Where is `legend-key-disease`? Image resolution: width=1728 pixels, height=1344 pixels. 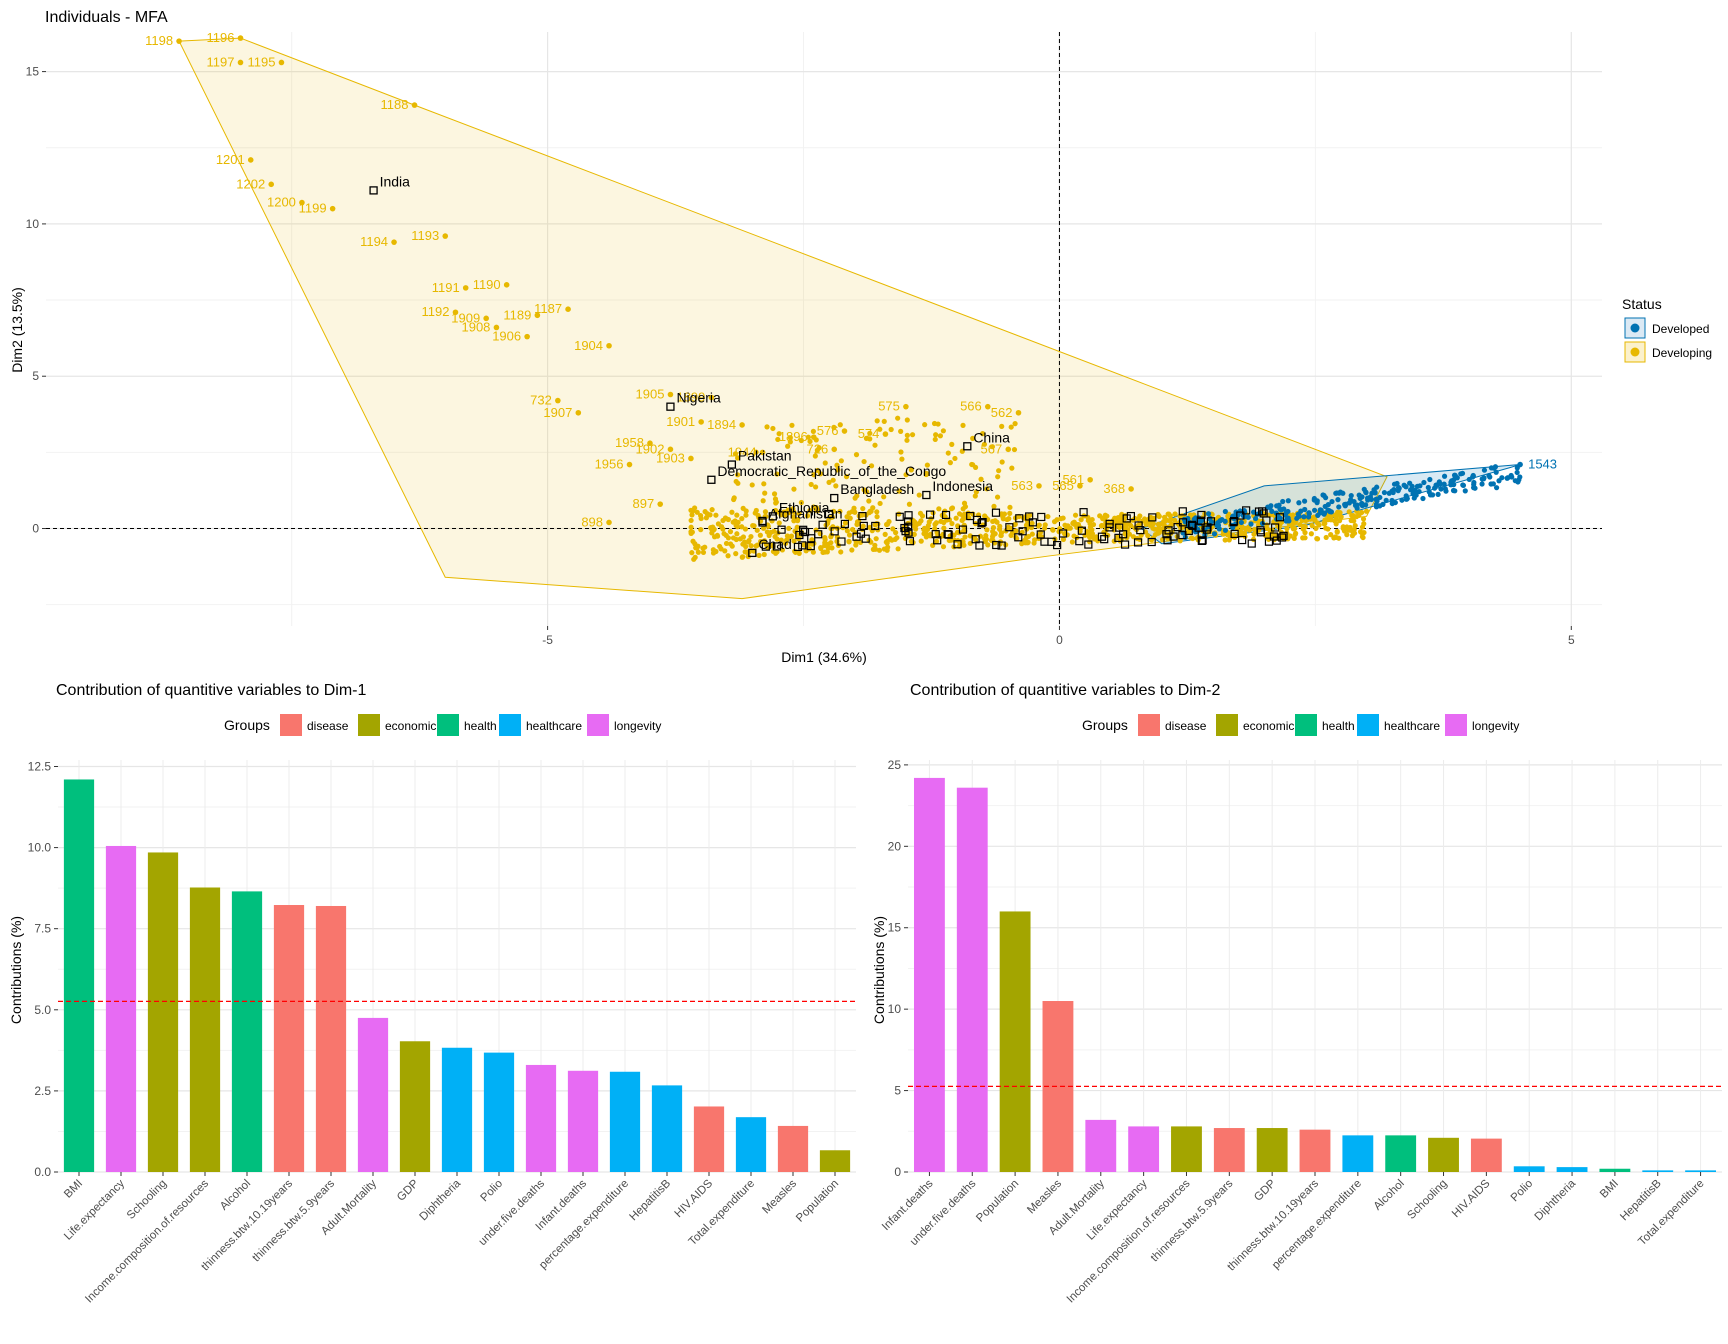
legend-key-disease is located at coordinates (1149, 725).